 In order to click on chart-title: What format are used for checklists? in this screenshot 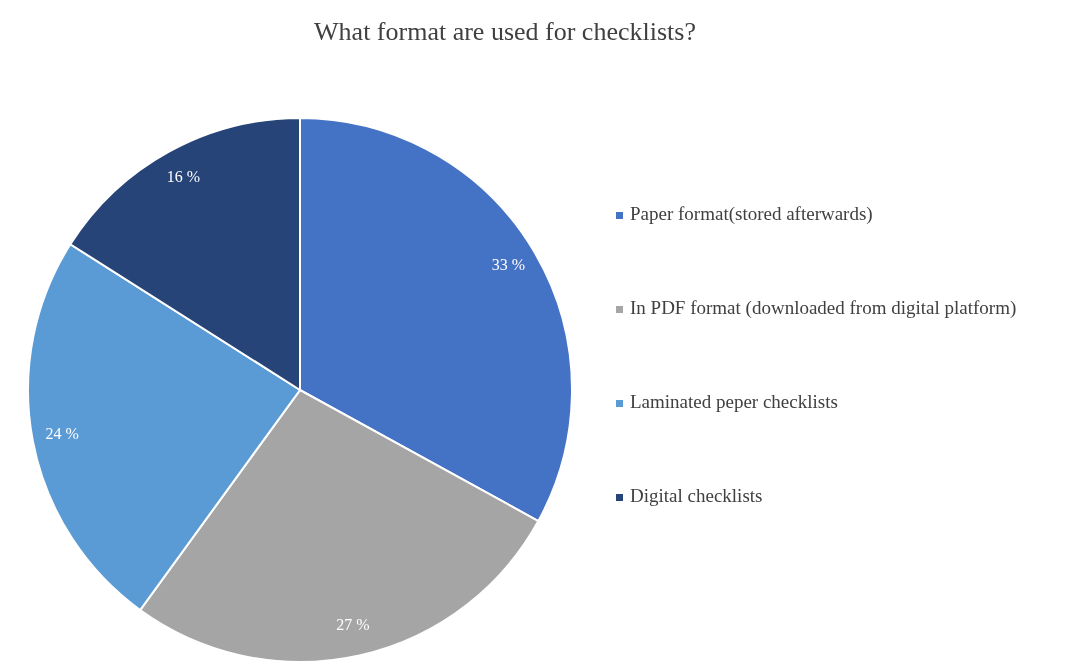, I will do `click(505, 31)`.